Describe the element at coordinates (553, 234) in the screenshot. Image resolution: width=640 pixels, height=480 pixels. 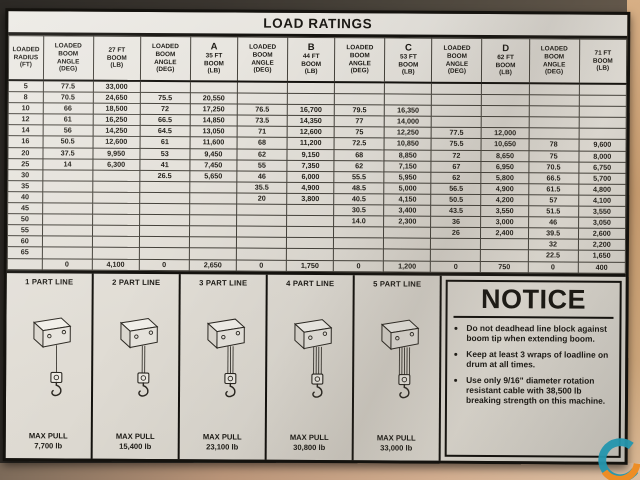
I see `value-cell: 39.5` at that location.